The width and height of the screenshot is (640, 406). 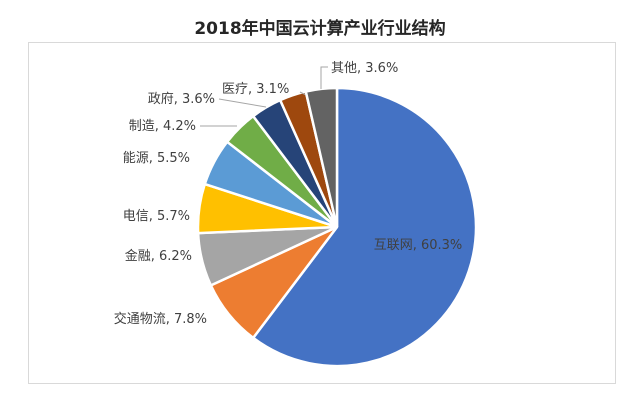 I want to click on chart-title: 2018年中国云计算产业行业结构, so click(x=320, y=29).